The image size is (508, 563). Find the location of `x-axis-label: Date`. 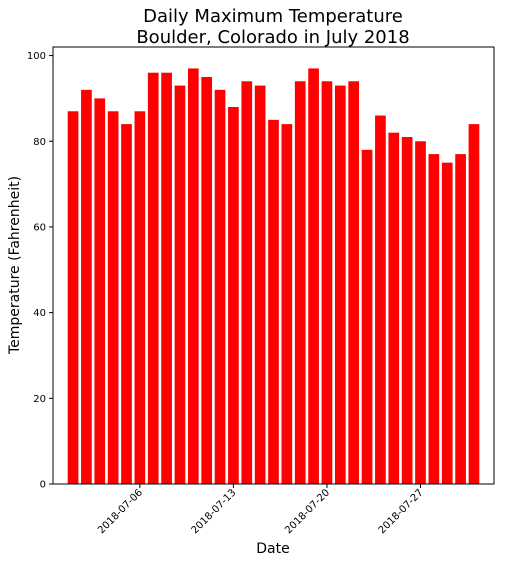

x-axis-label: Date is located at coordinates (272, 549).